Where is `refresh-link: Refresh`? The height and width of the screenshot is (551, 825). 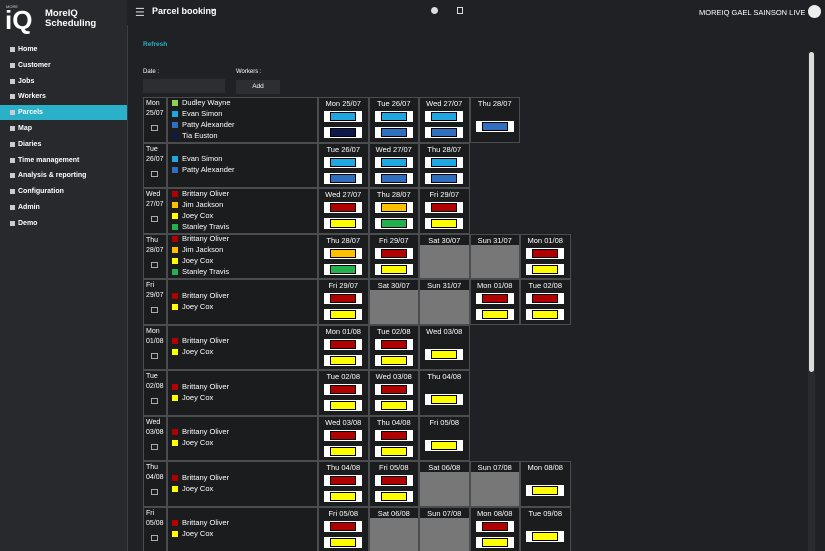 refresh-link: Refresh is located at coordinates (155, 44).